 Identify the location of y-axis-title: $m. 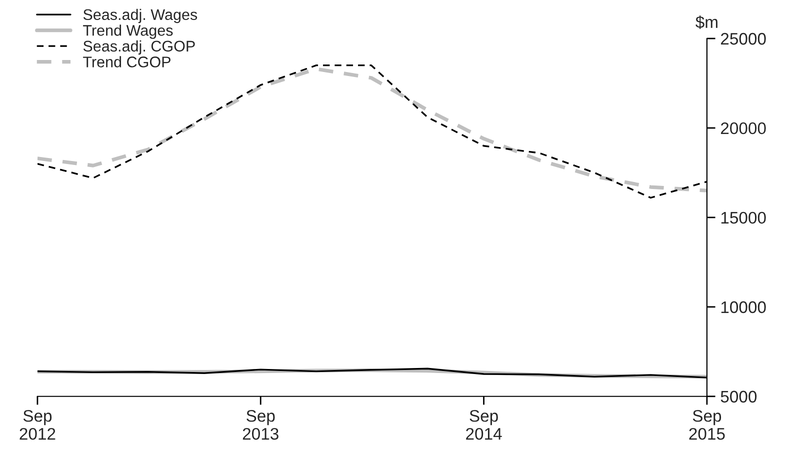
(707, 23).